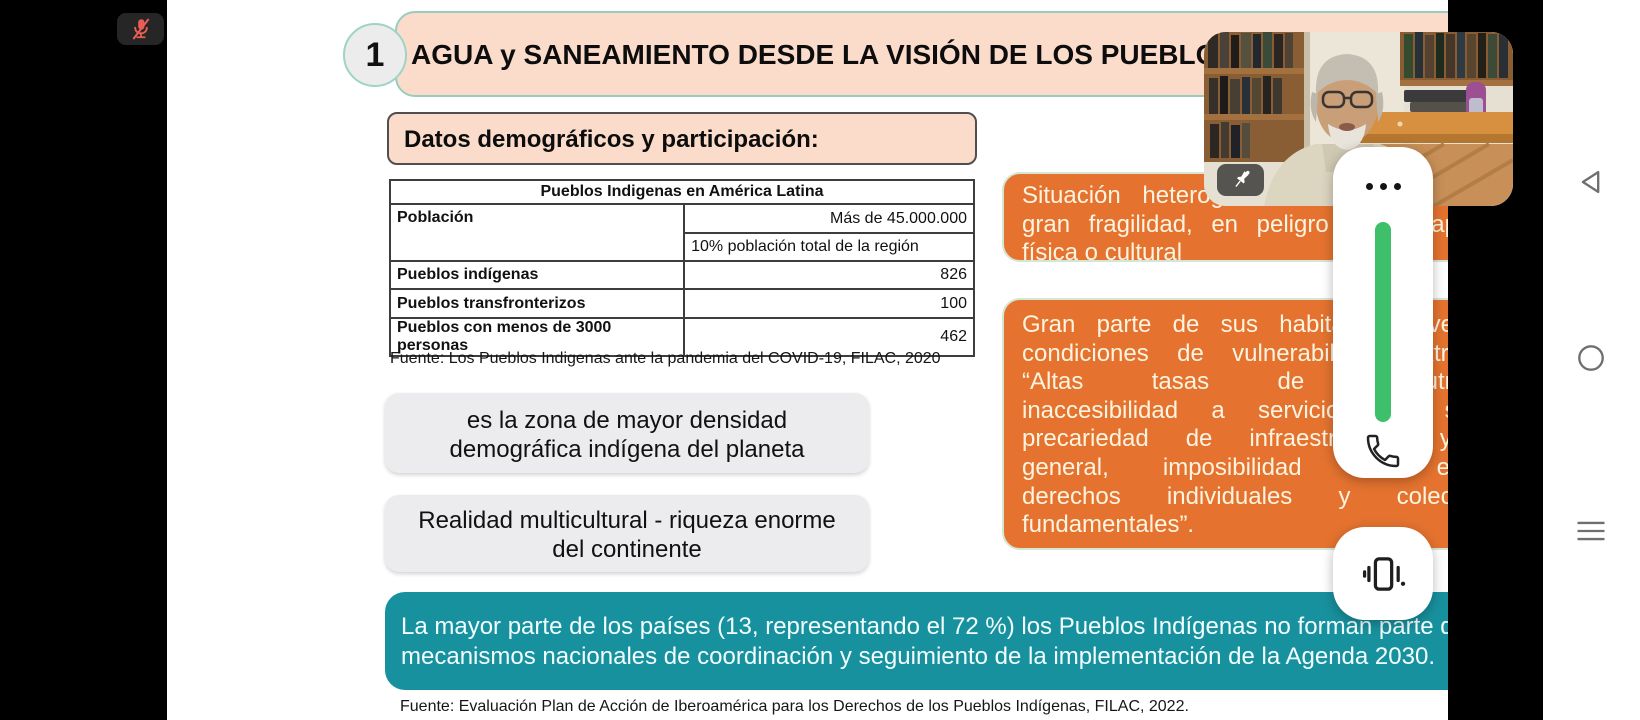  I want to click on table-row-value: Más de 45.000.000, so click(829, 218).